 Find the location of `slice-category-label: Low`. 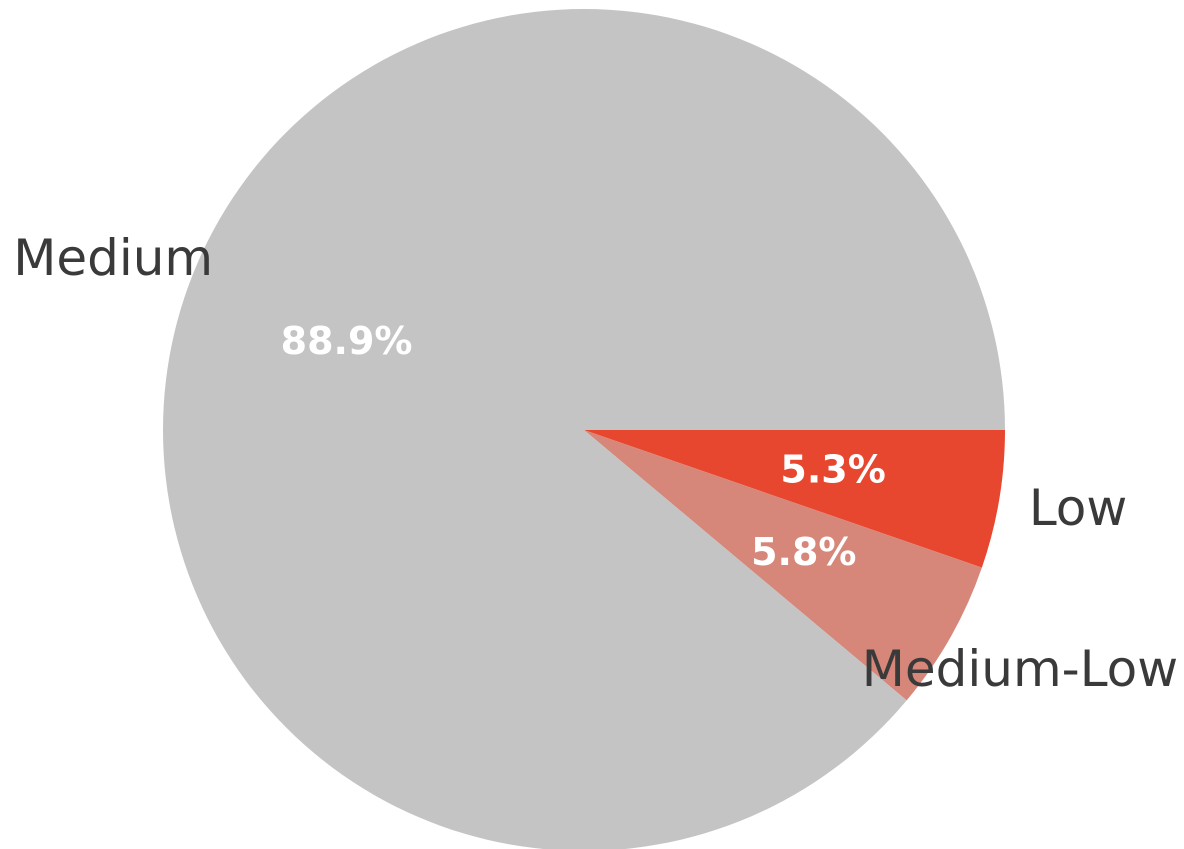

slice-category-label: Low is located at coordinates (1078, 508).